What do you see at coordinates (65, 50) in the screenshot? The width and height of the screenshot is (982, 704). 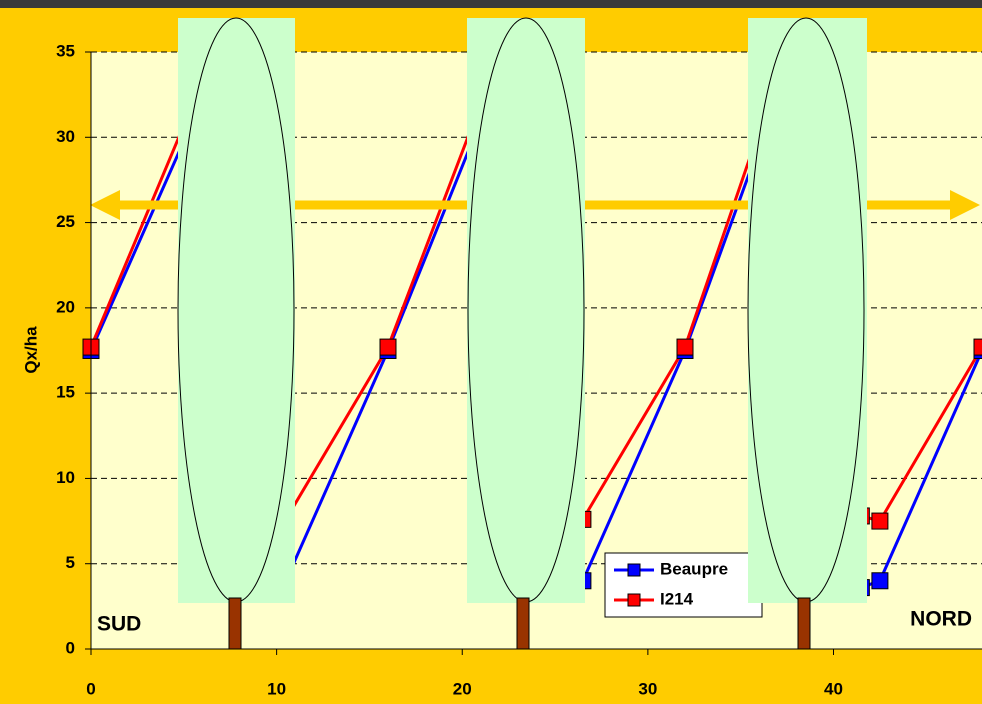 I see `y-tick-label: 35` at bounding box center [65, 50].